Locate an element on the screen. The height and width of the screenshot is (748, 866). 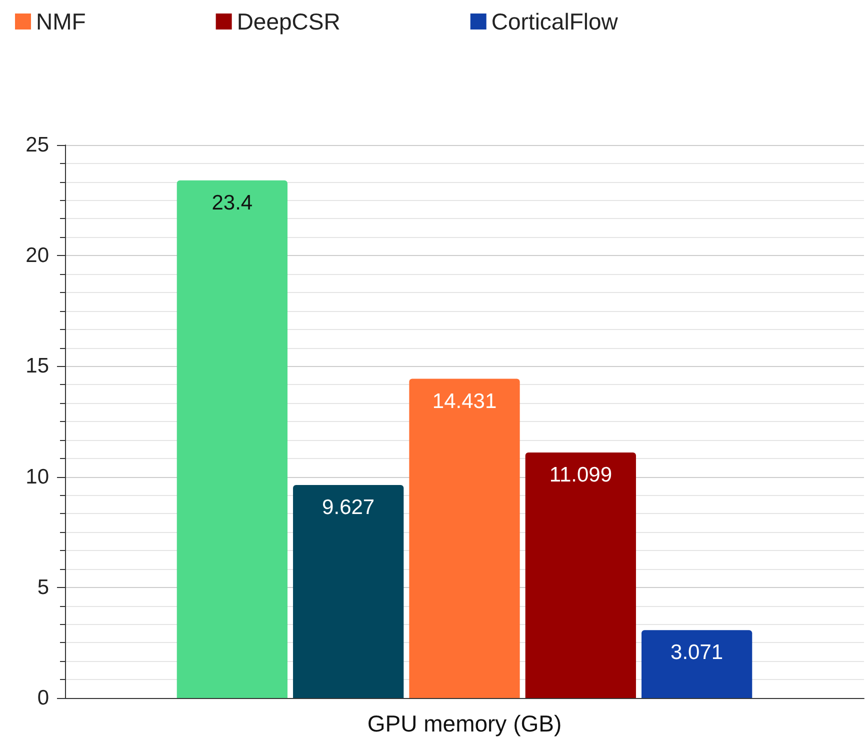
data-label: 3.071 is located at coordinates (697, 652).